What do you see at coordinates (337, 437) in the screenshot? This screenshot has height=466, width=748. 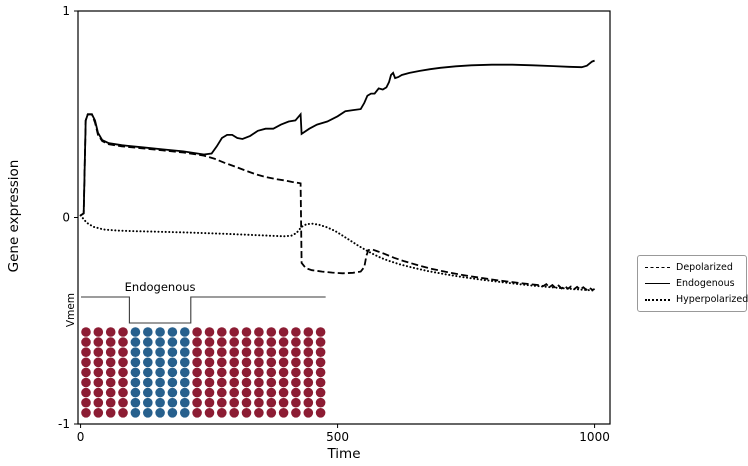 I see `x-tick-label: 500` at bounding box center [337, 437].